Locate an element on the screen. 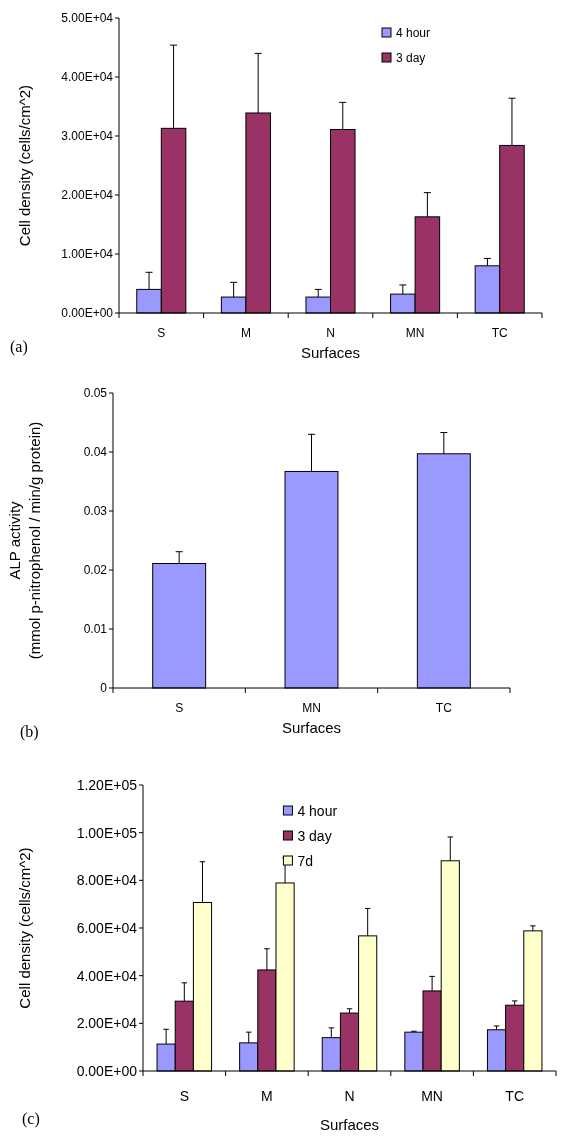 The image size is (562, 1136). y-tick-label: 1.00E+04 is located at coordinates (87, 254).